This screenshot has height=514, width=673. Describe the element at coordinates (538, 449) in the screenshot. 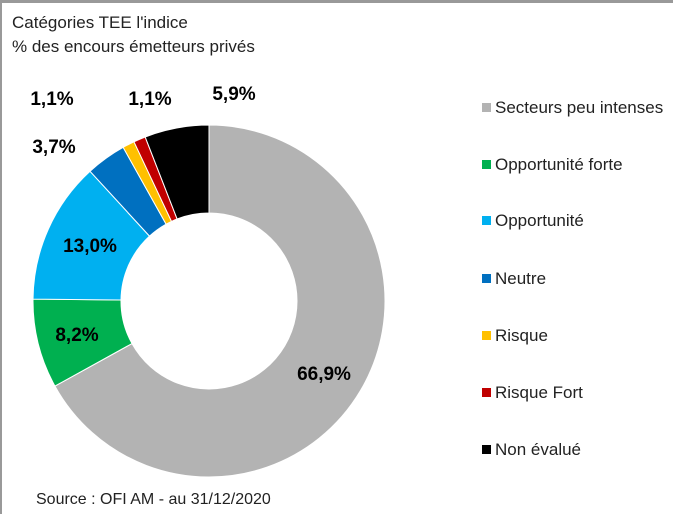

I see `legend-label: Non évalué` at that location.